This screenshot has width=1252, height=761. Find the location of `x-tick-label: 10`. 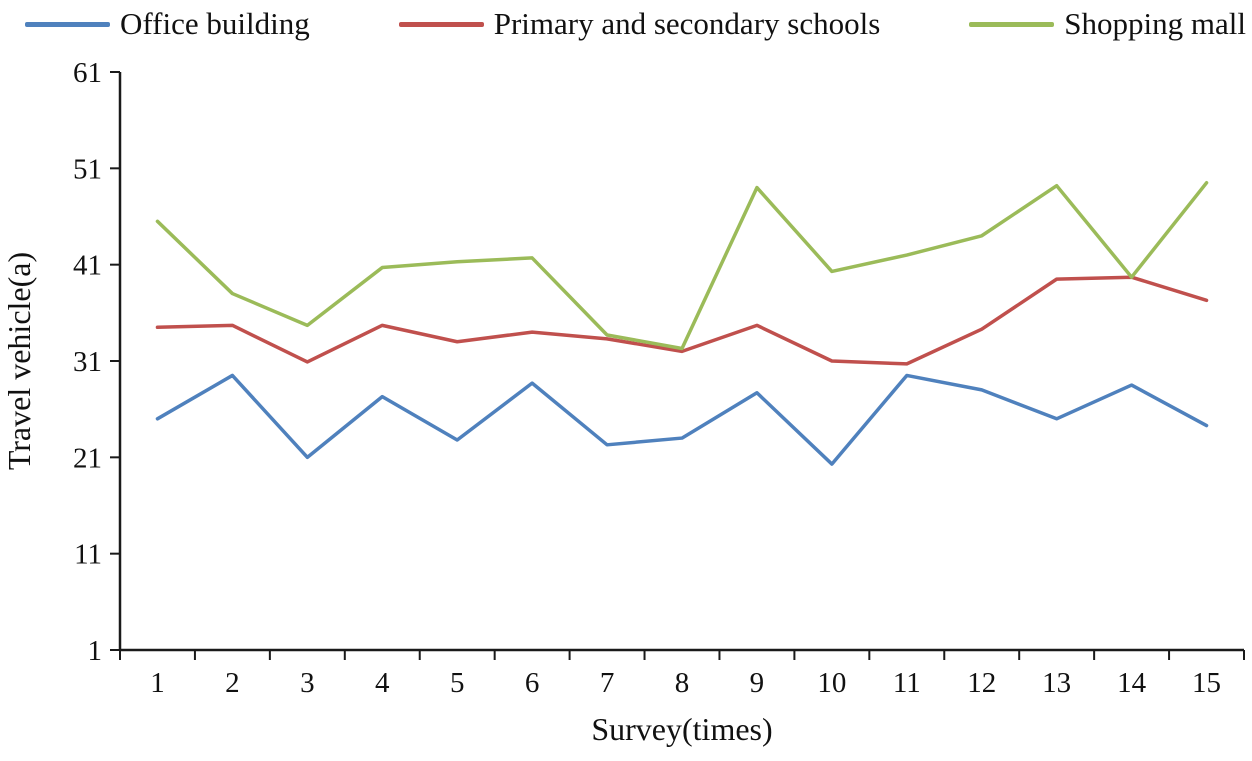

x-tick-label: 10 is located at coordinates (831, 683).